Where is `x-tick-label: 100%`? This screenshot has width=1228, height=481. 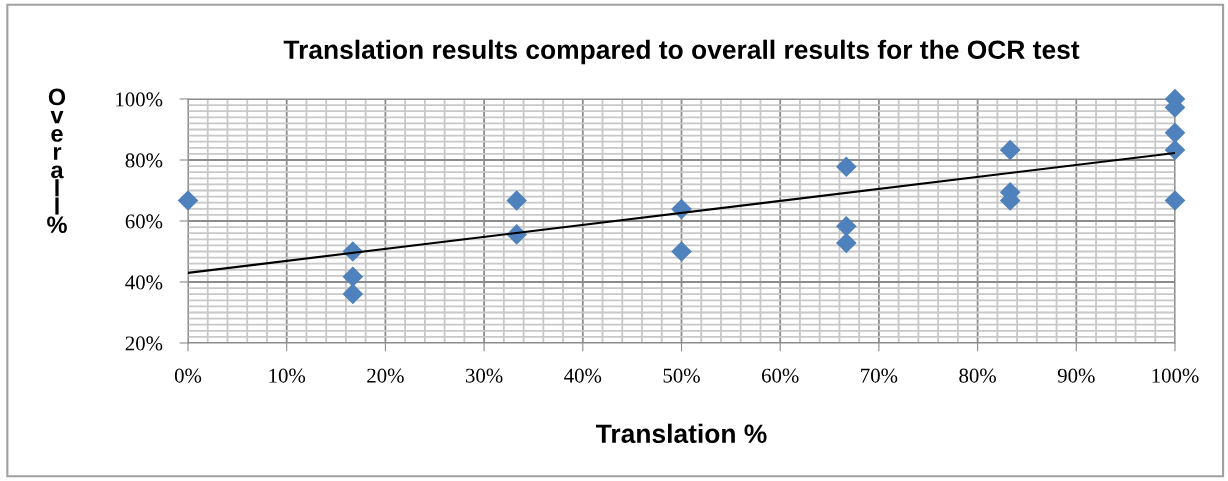 x-tick-label: 100% is located at coordinates (1175, 375).